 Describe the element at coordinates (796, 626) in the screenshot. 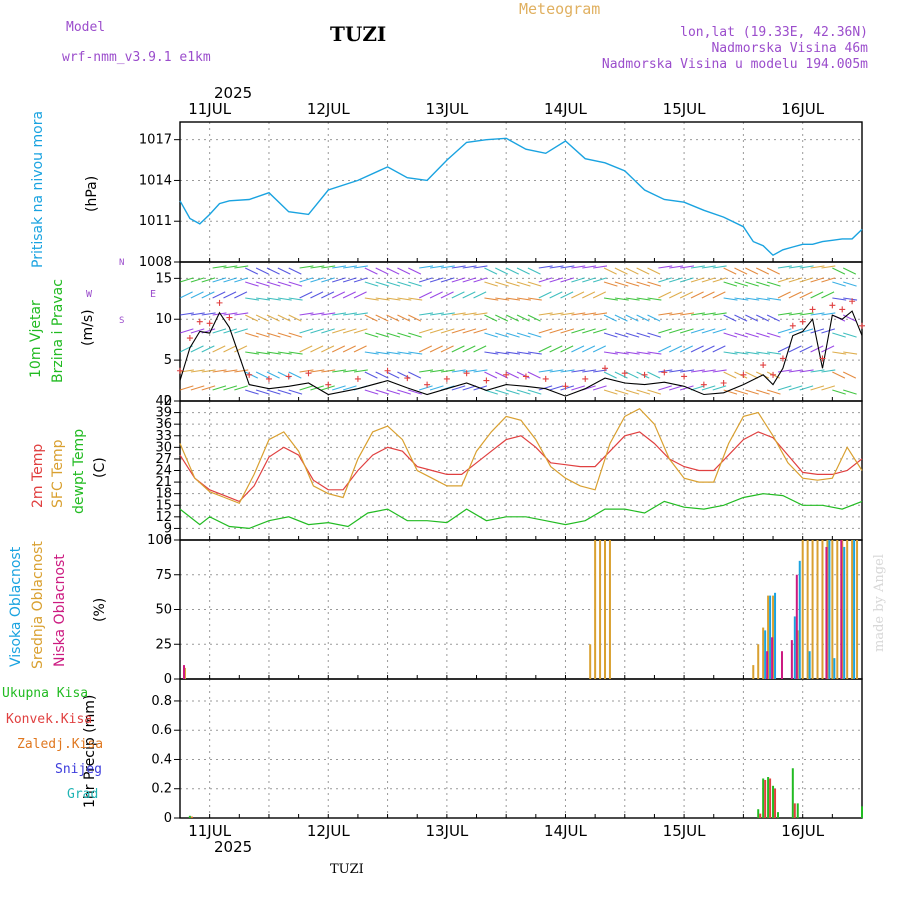

I see `low-cloud-bar` at that location.